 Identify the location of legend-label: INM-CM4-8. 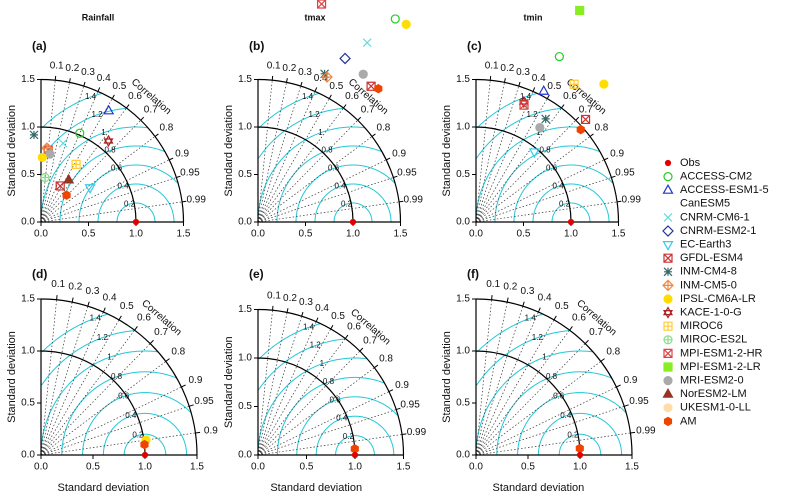
(708, 272).